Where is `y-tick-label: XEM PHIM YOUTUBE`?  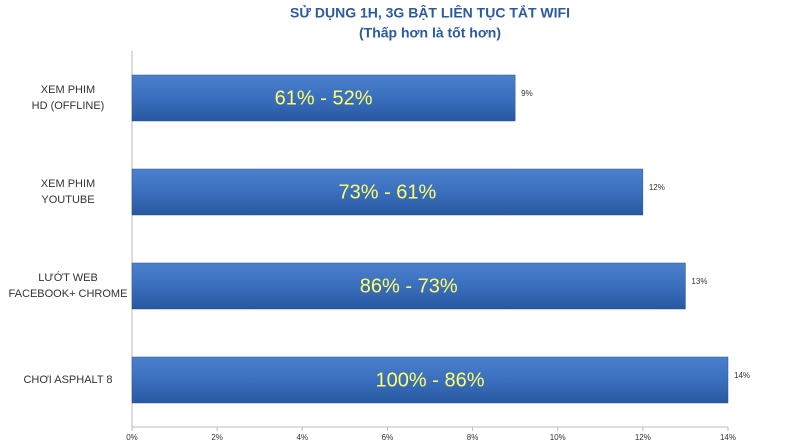
y-tick-label: XEM PHIM YOUTUBE is located at coordinates (68, 192).